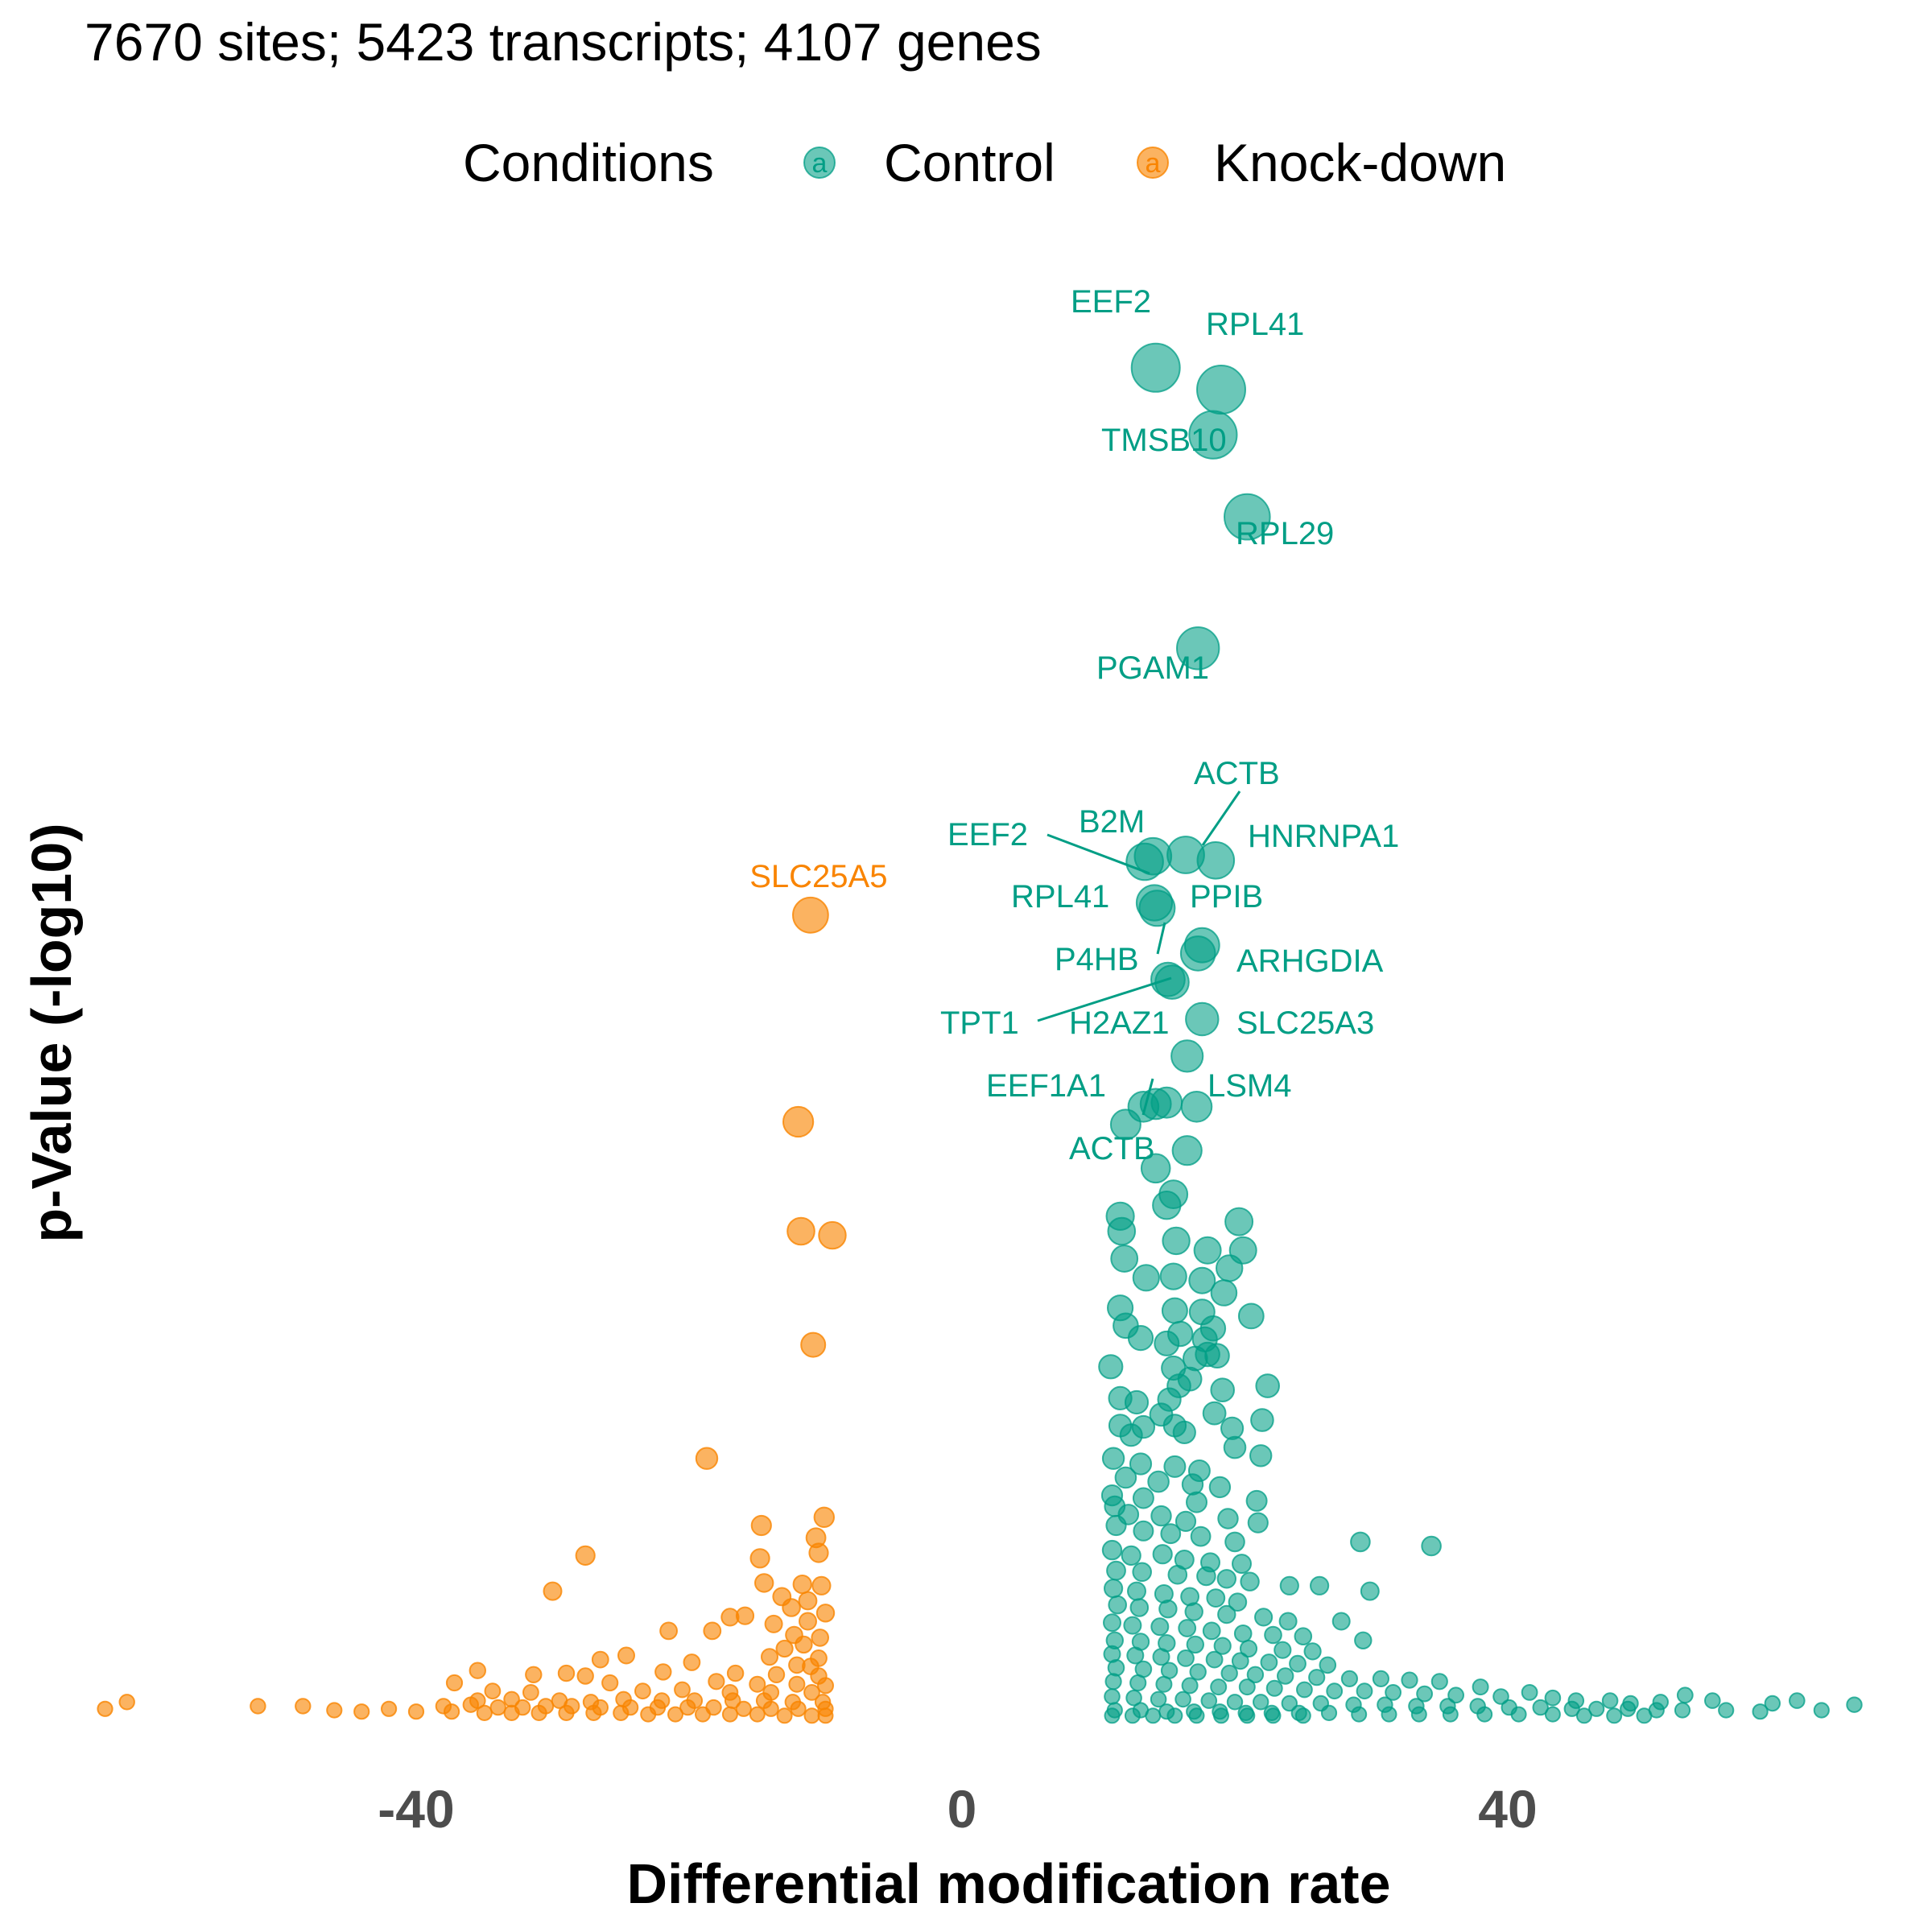 The width and height of the screenshot is (1932, 1932). What do you see at coordinates (1112, 1148) in the screenshot?
I see `point-label: ACTB` at bounding box center [1112, 1148].